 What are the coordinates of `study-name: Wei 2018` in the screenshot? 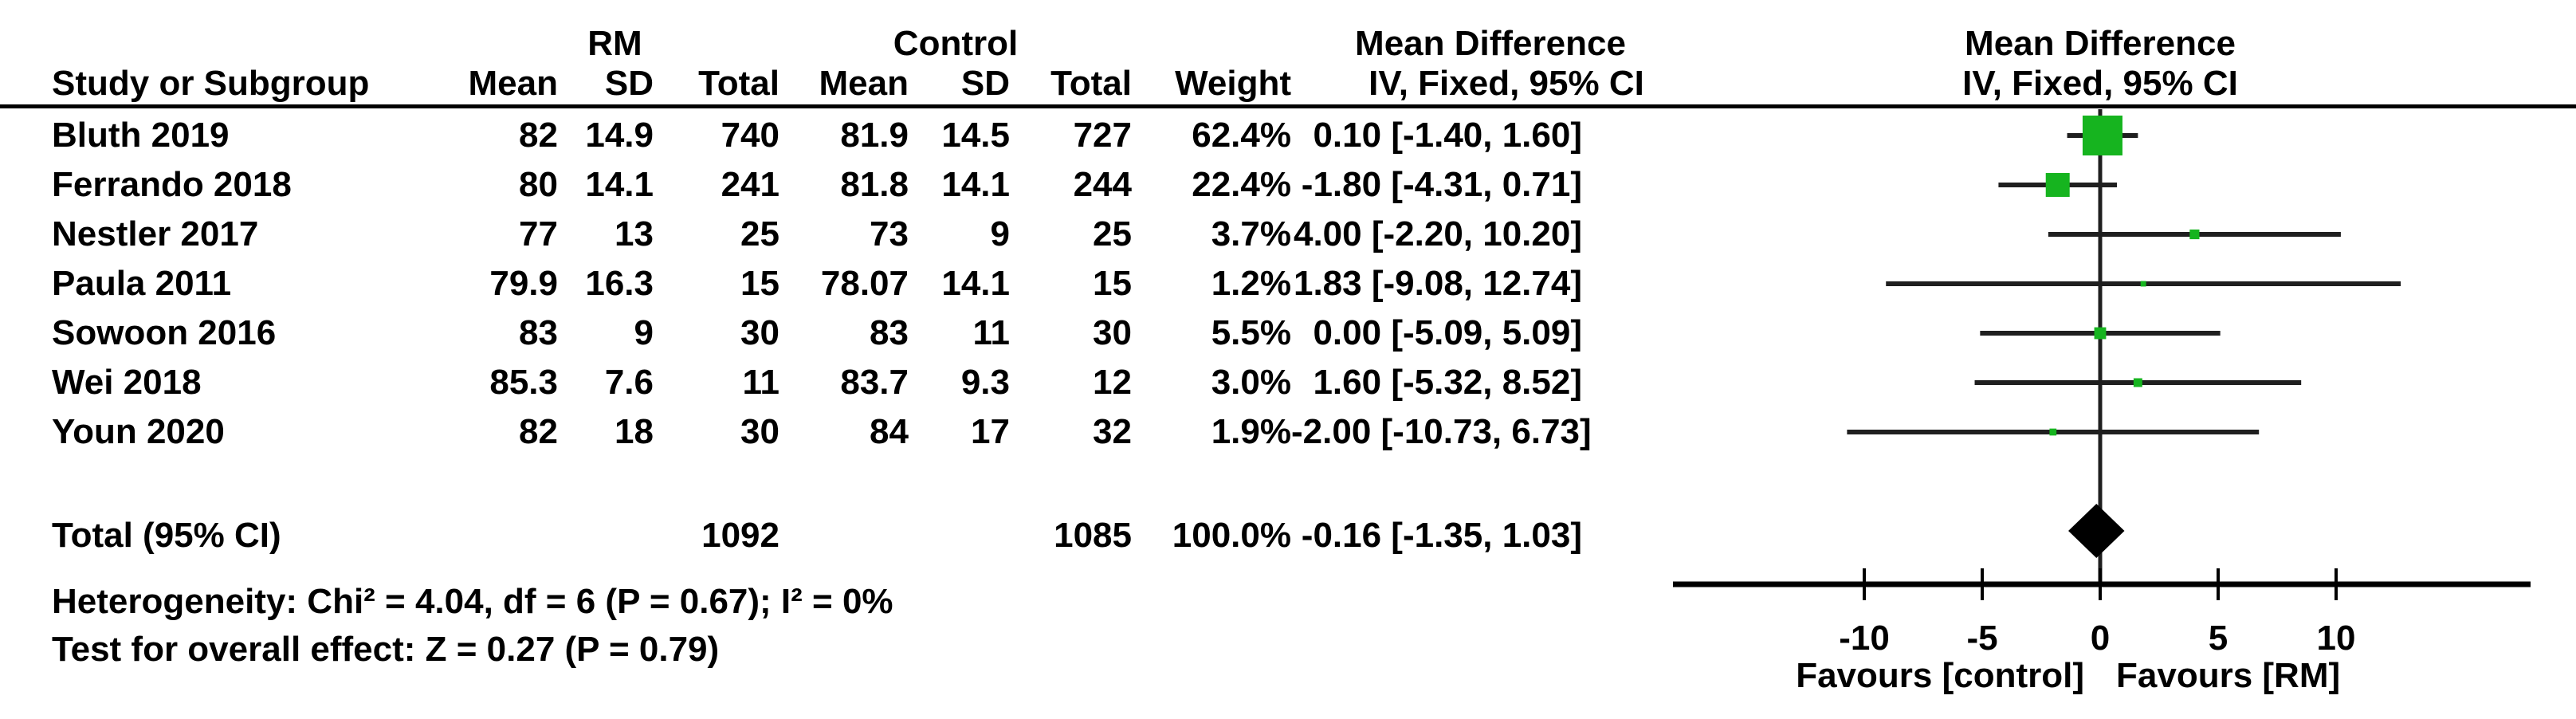 It's located at (127, 382).